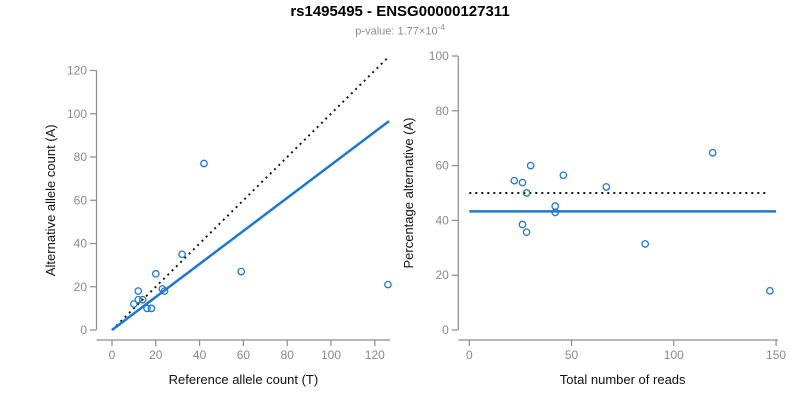 This screenshot has width=800, height=400. I want to click on x-tick-label: 80, so click(288, 355).